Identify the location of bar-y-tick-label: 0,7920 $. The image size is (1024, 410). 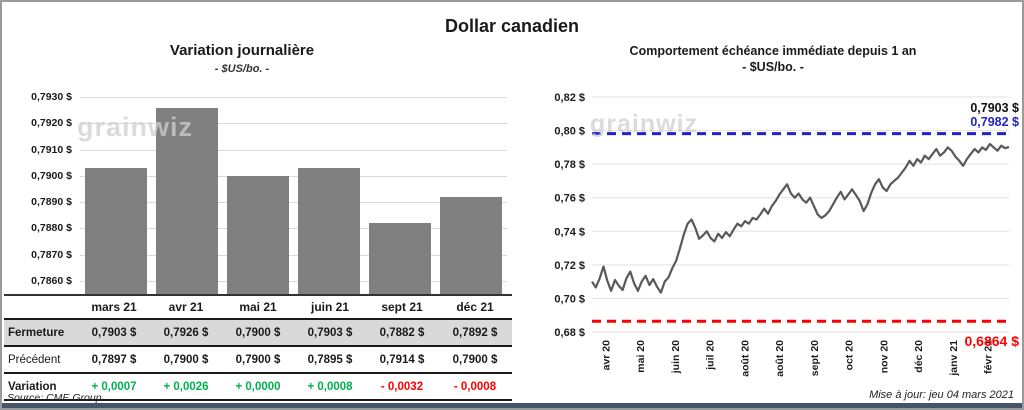
(51, 123).